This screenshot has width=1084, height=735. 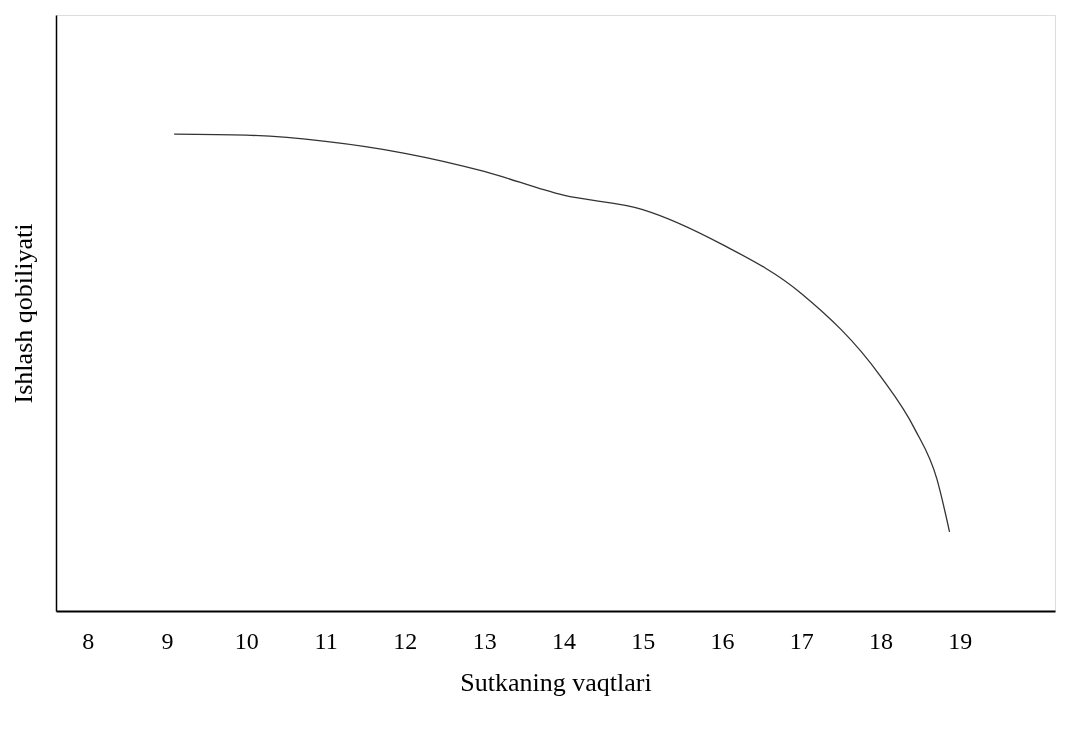 I want to click on x-tick-label: 18, so click(x=881, y=640).